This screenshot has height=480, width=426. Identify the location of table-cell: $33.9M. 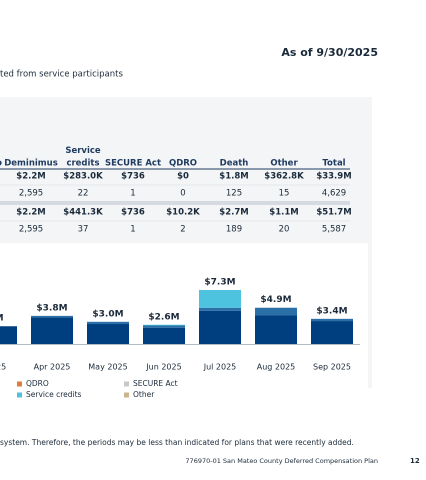
(333, 177).